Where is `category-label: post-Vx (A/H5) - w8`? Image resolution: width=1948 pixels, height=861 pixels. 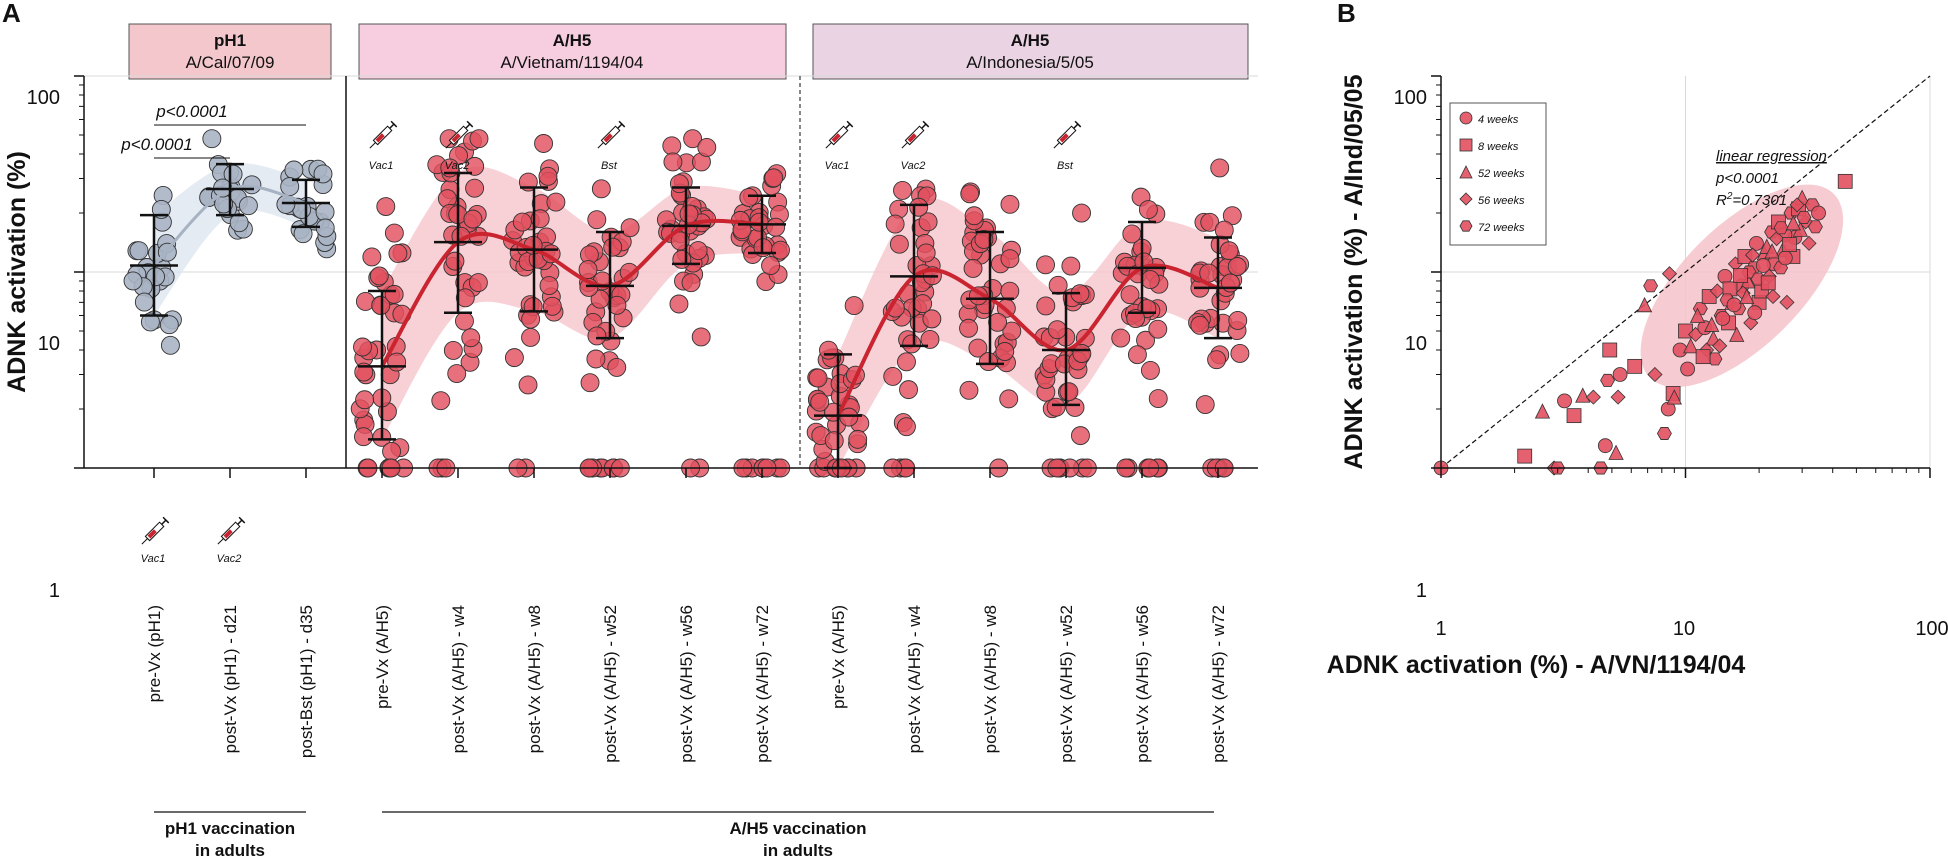
category-label: post-Vx (A/H5) - w8 is located at coordinates (534, 679).